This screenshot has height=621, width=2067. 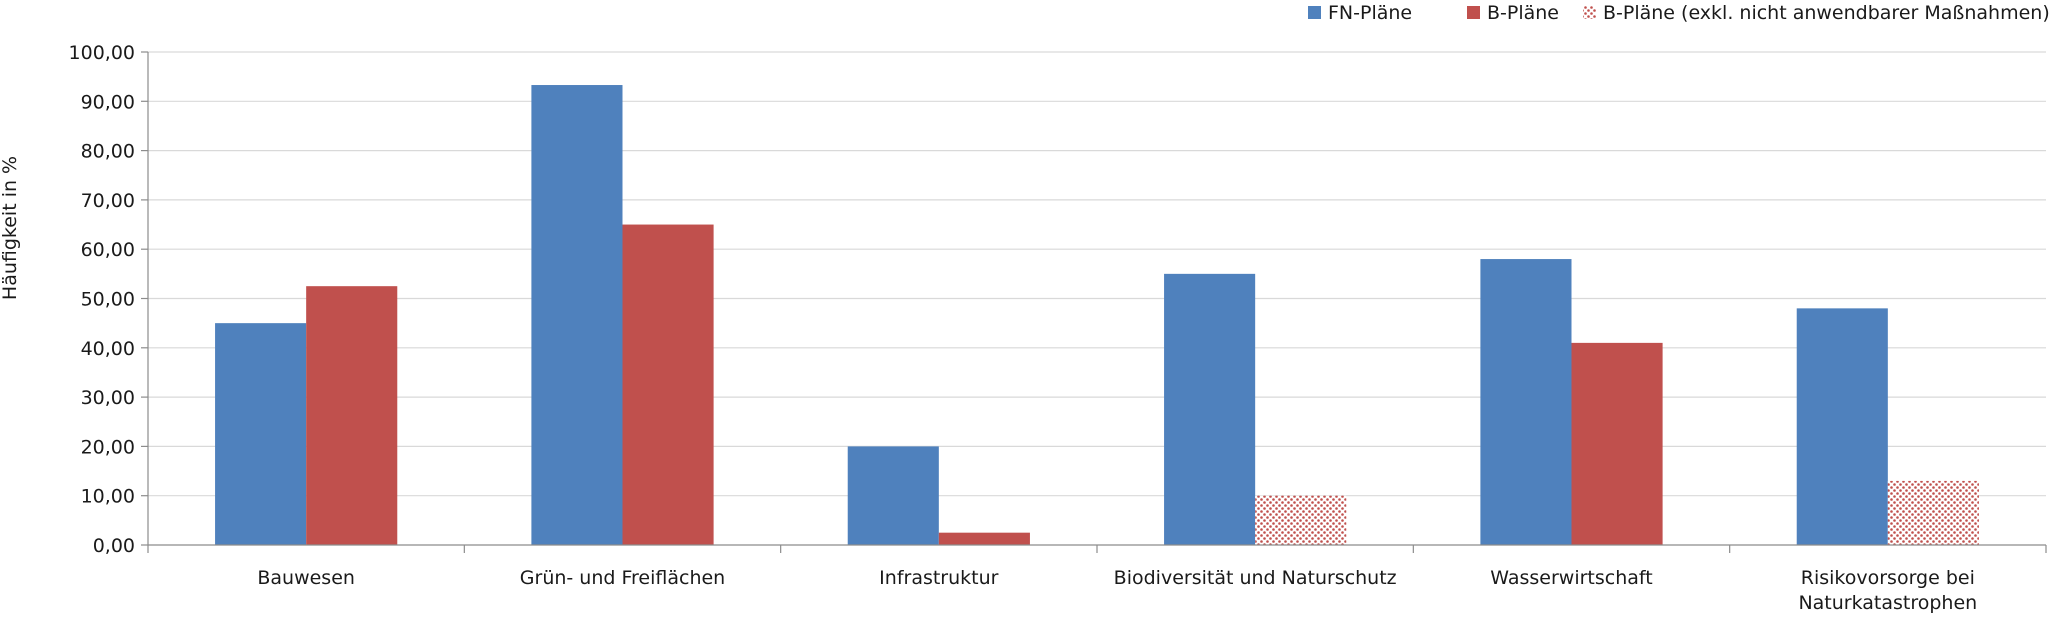 I want to click on y-tick-label: 30,00, so click(x=108, y=398).